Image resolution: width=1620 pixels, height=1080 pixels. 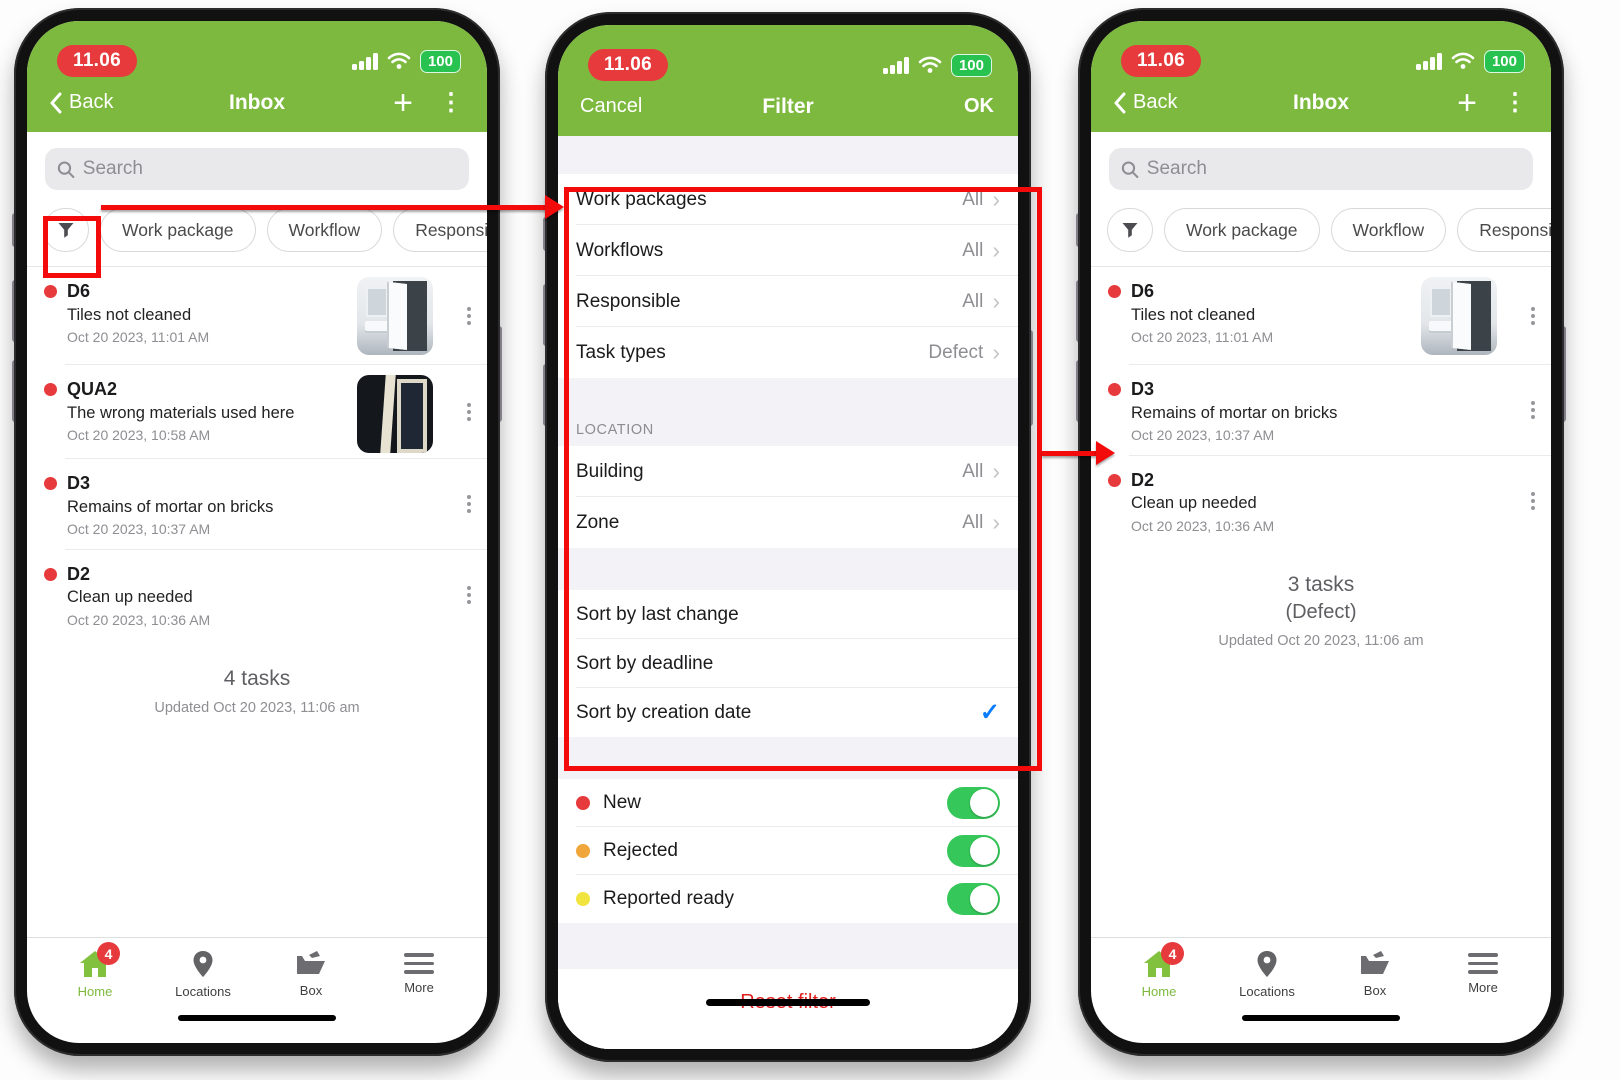 What do you see at coordinates (973, 899) in the screenshot?
I see `toggle-reported-ready` at bounding box center [973, 899].